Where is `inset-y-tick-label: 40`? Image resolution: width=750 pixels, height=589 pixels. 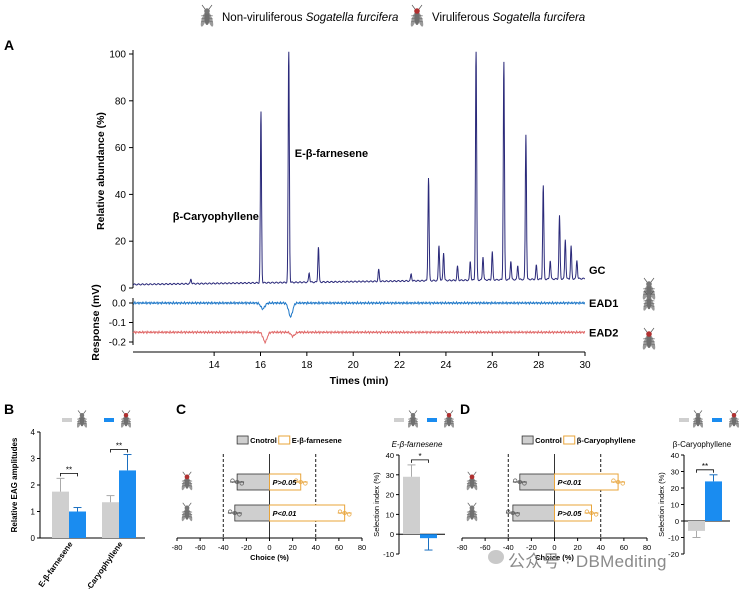 inset-y-tick-label: 40 is located at coordinates (675, 455).